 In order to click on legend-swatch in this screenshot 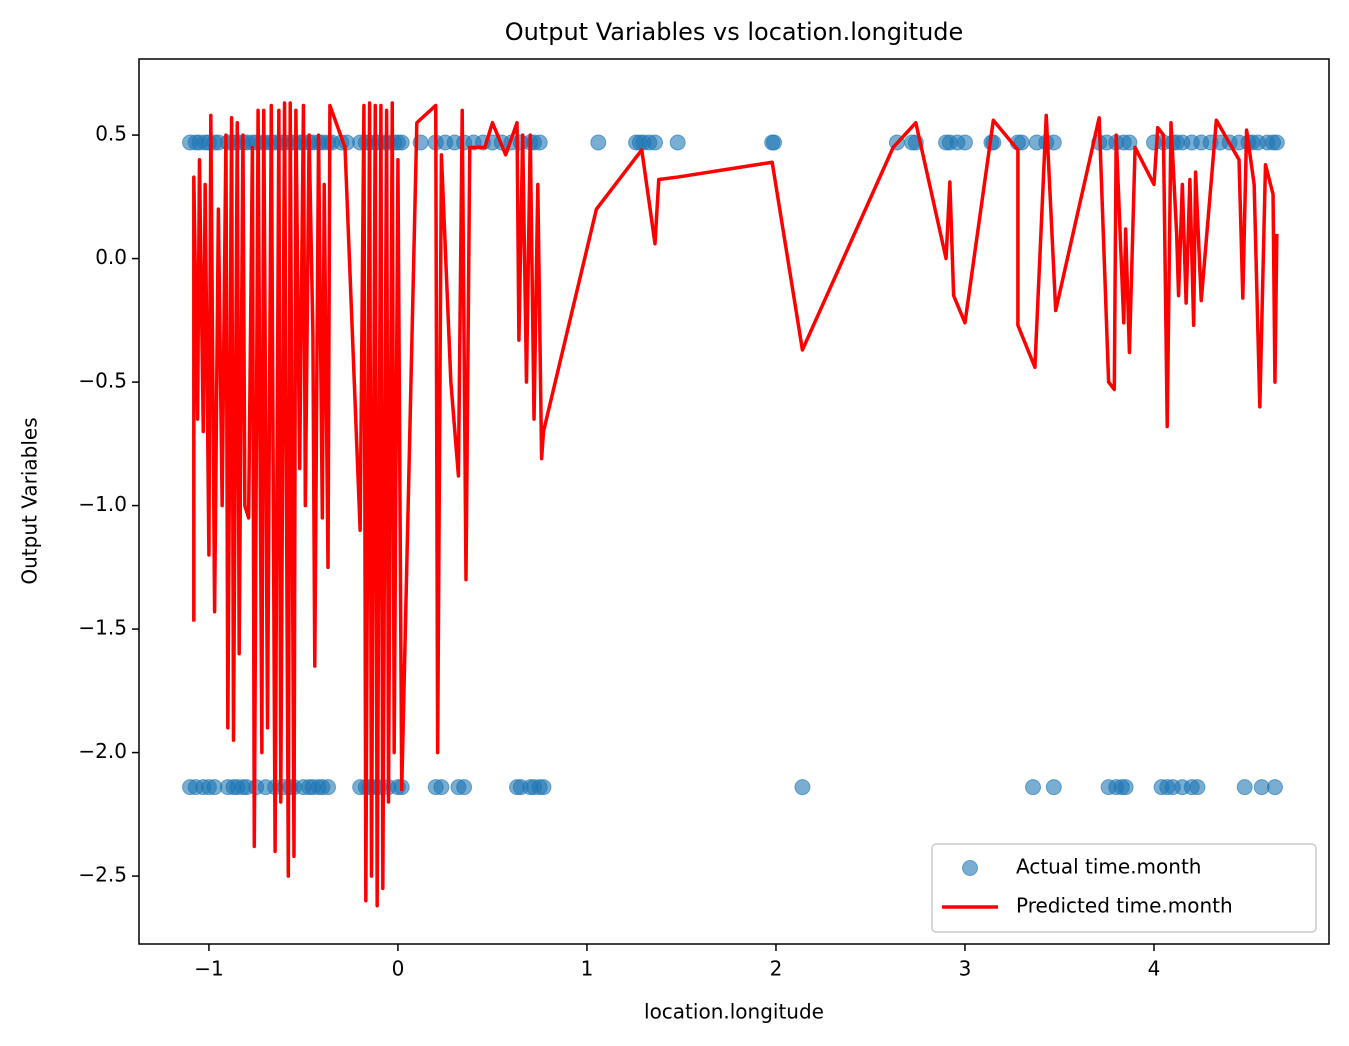, I will do `click(970, 868)`.